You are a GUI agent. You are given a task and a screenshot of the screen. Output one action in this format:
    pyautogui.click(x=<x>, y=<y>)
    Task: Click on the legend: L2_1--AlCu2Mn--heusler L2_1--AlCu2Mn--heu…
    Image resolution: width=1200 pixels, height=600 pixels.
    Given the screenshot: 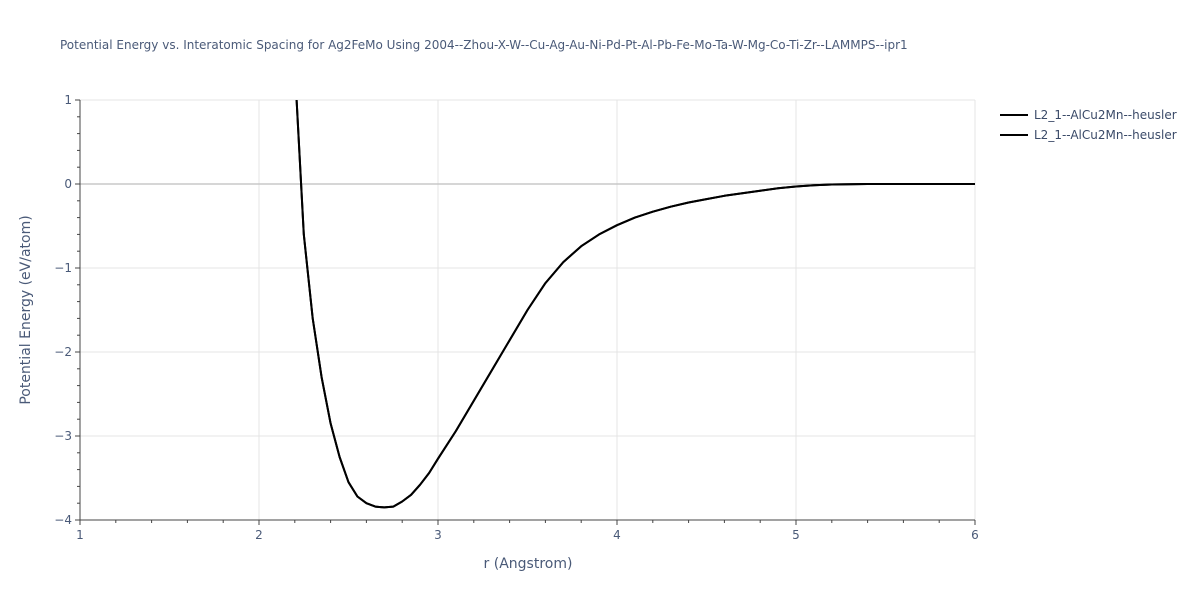 What is the action you would take?
    pyautogui.click(x=1088, y=125)
    